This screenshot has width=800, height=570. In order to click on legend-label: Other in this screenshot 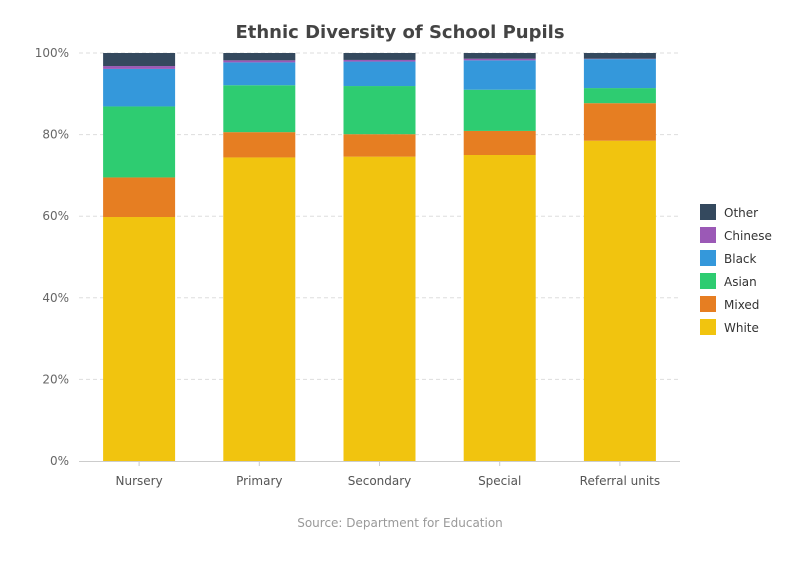, I will do `click(741, 213)`.